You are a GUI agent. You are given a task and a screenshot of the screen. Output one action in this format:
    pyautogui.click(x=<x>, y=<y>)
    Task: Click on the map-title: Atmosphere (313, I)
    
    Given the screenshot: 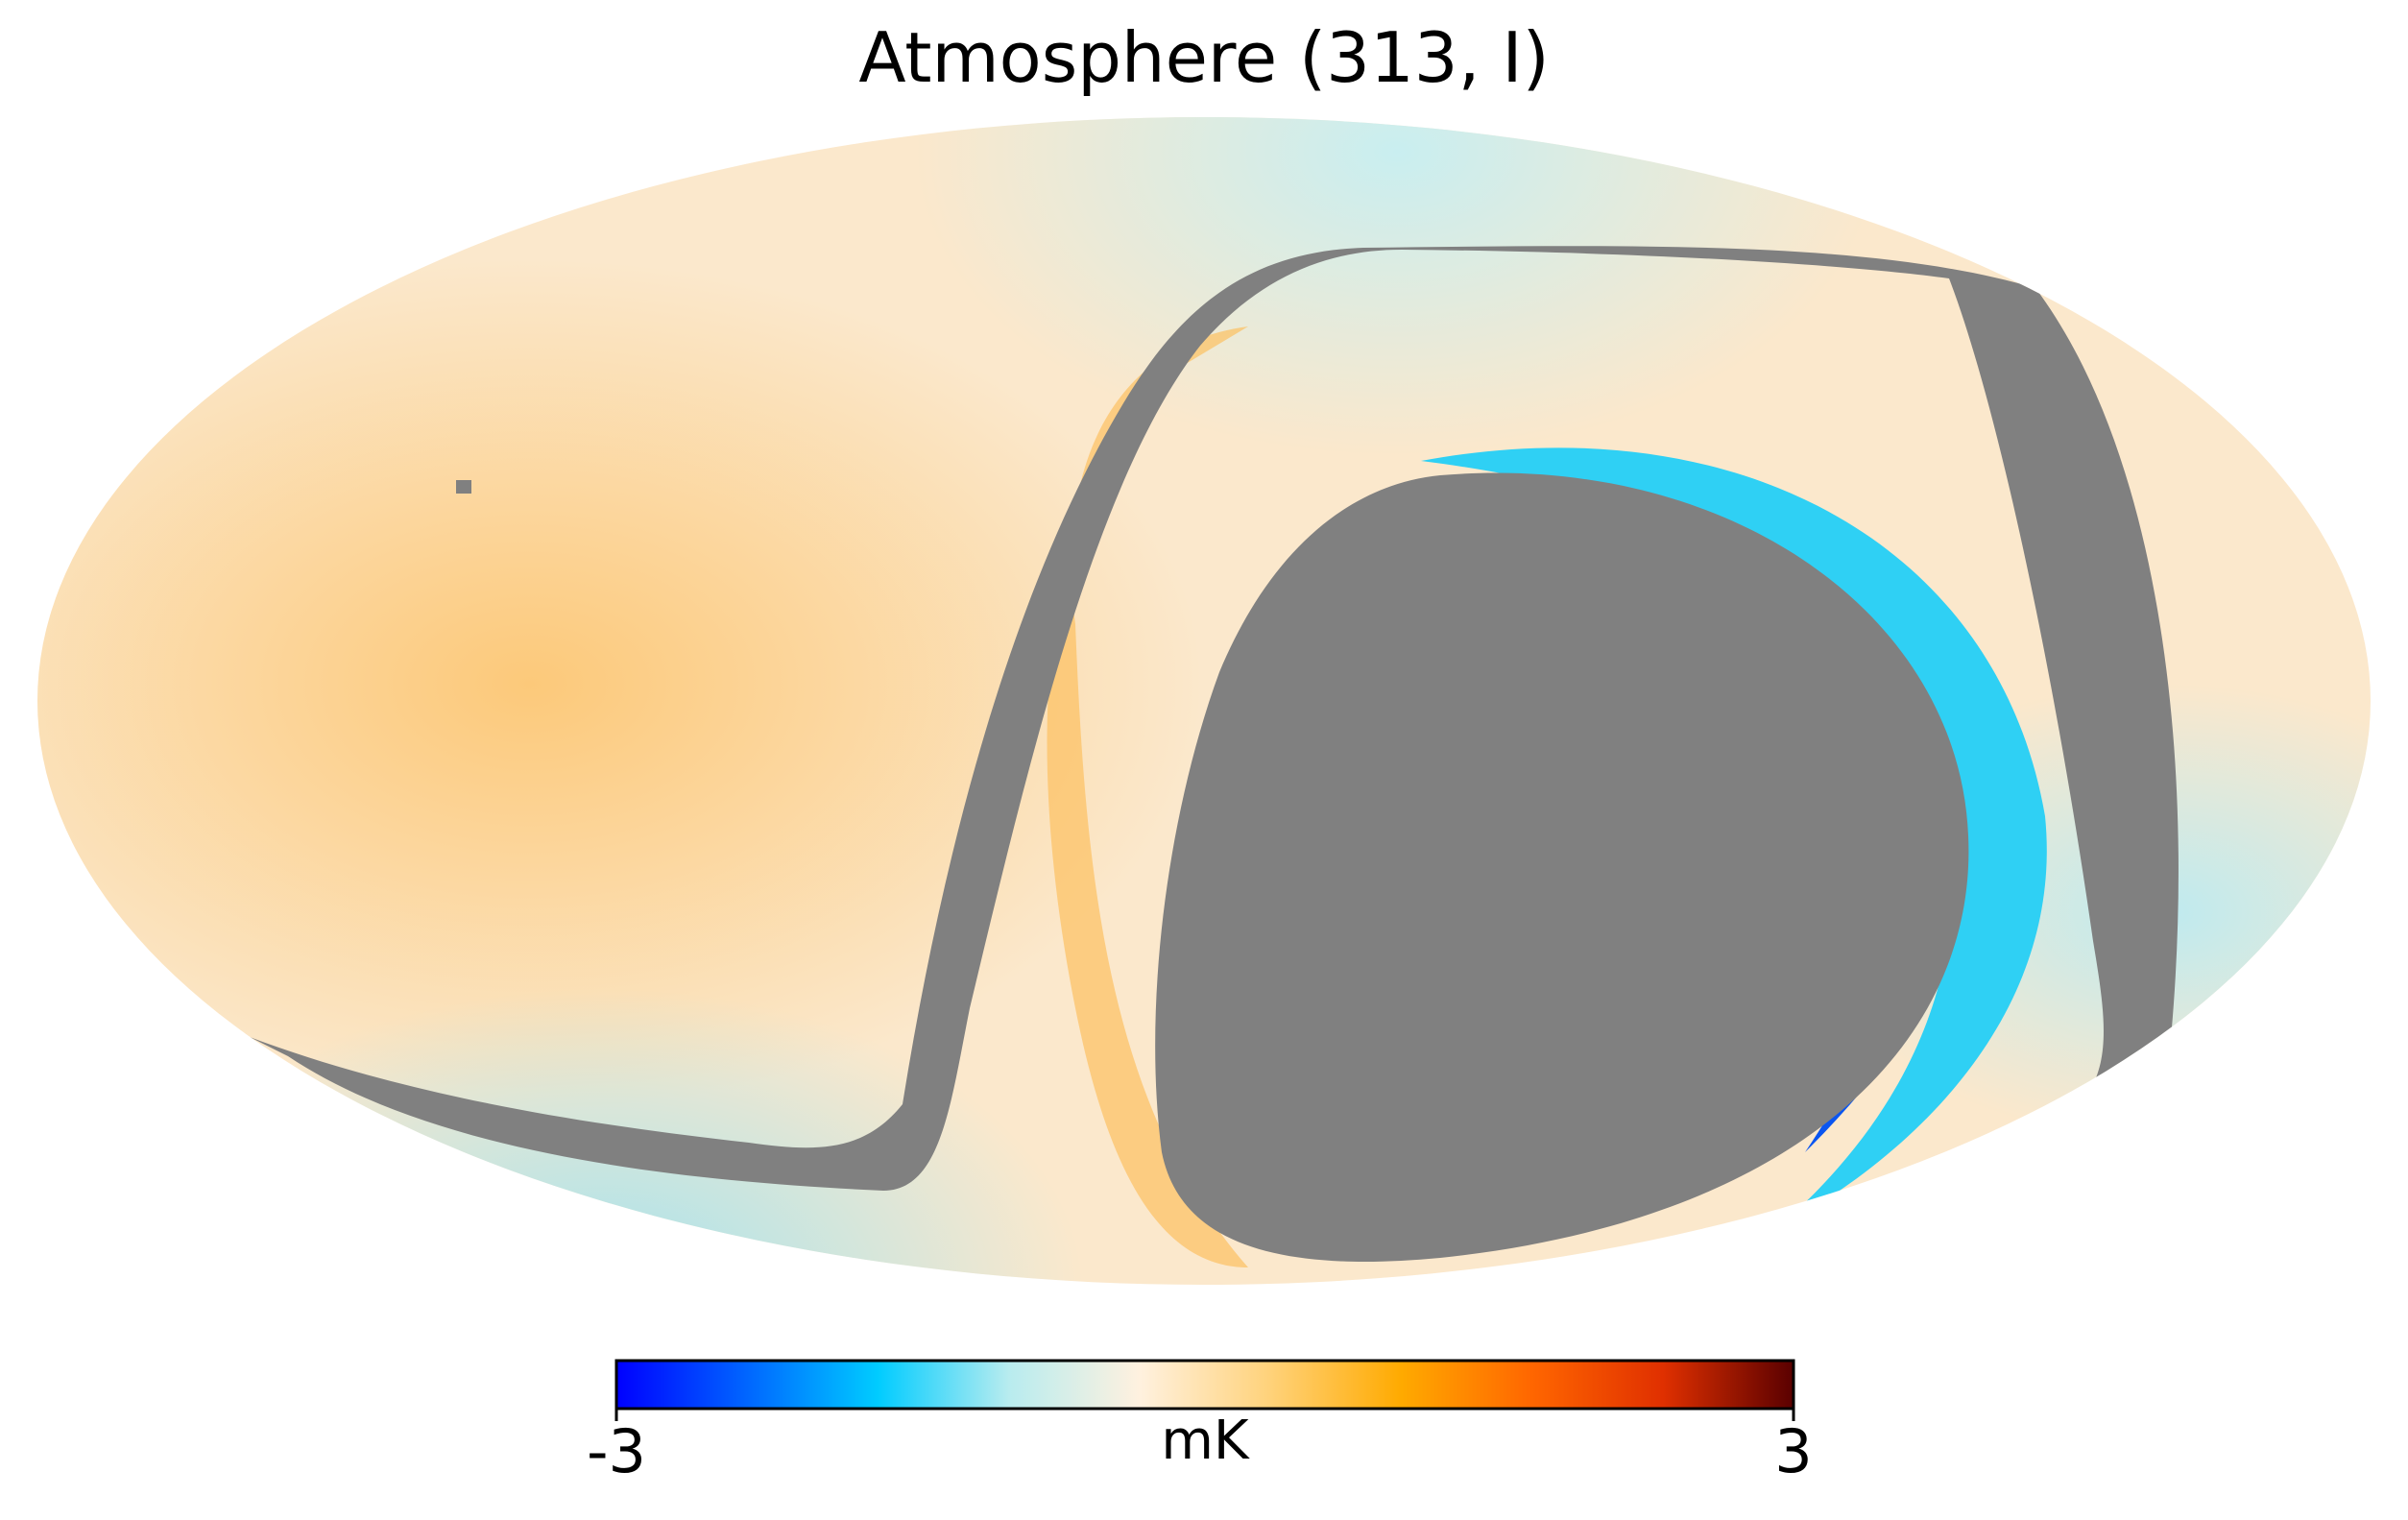 What is the action you would take?
    pyautogui.click(x=1204, y=57)
    